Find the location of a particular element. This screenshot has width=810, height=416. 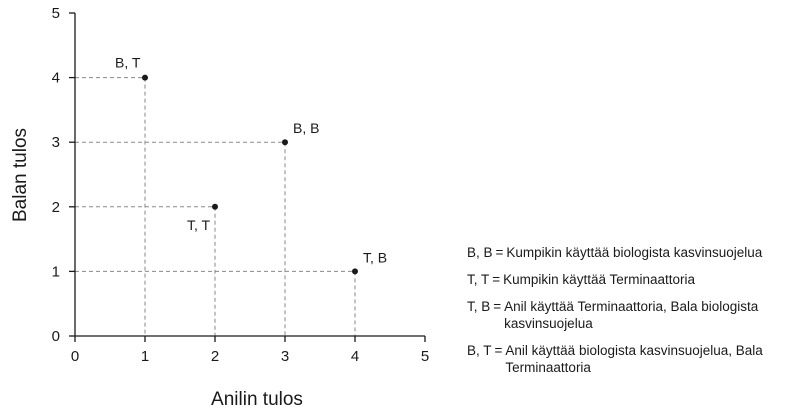

x-tick-label: 1 is located at coordinates (145, 356).